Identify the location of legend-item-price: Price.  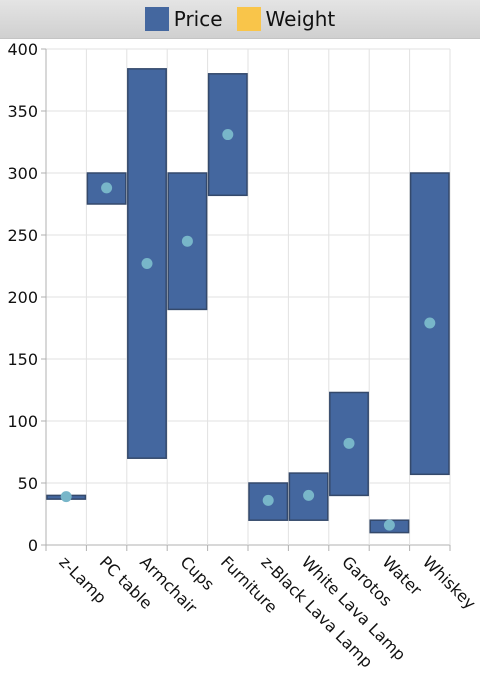
(183, 19).